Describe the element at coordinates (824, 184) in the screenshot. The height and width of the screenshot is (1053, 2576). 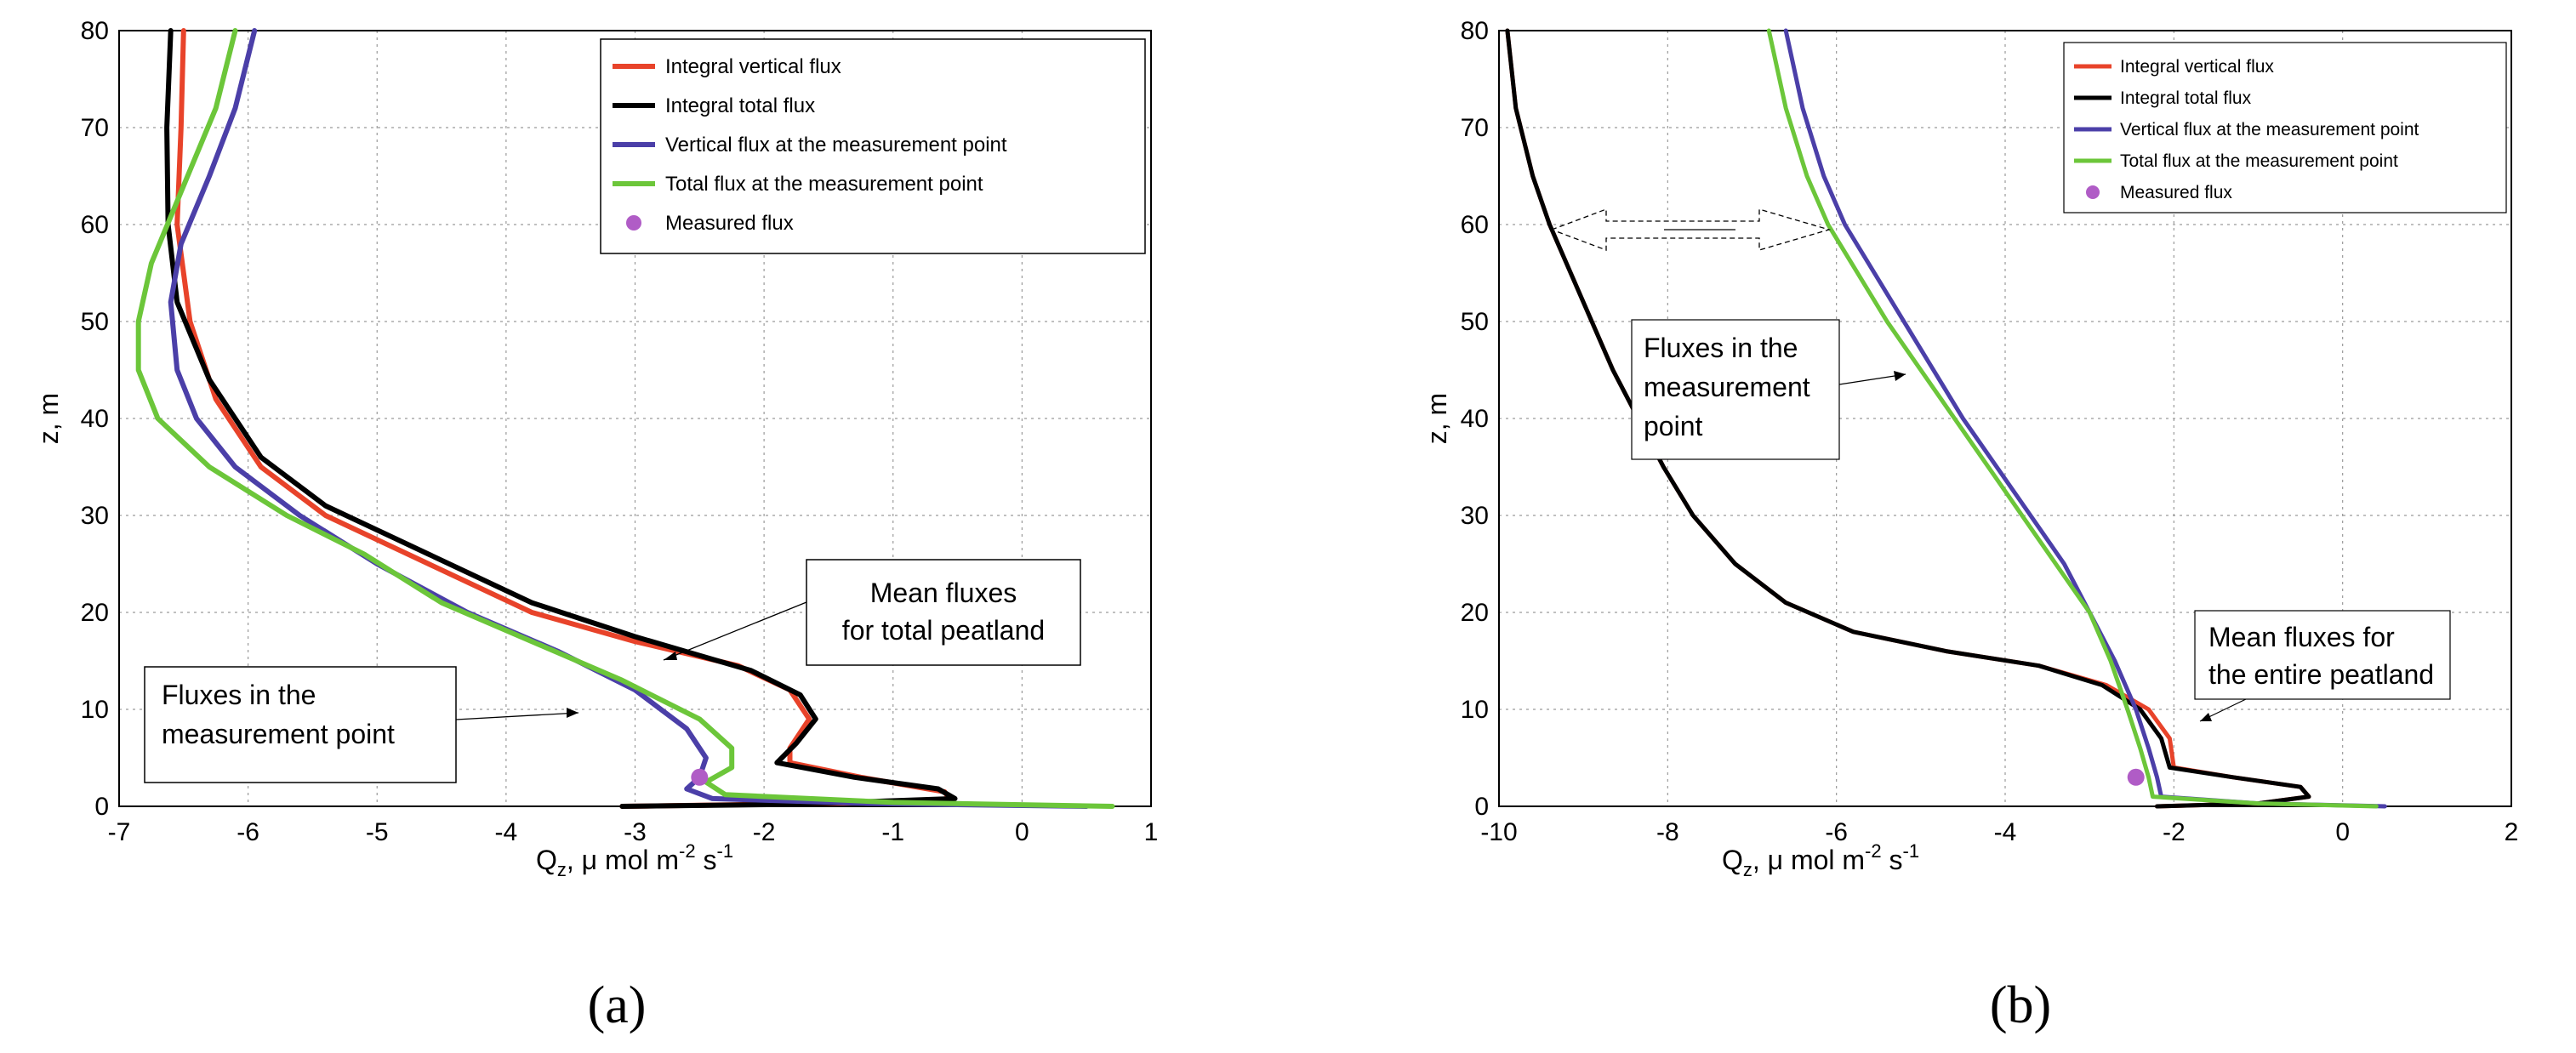
I see `legend-a-label-4: Total flux at the measurement point` at that location.